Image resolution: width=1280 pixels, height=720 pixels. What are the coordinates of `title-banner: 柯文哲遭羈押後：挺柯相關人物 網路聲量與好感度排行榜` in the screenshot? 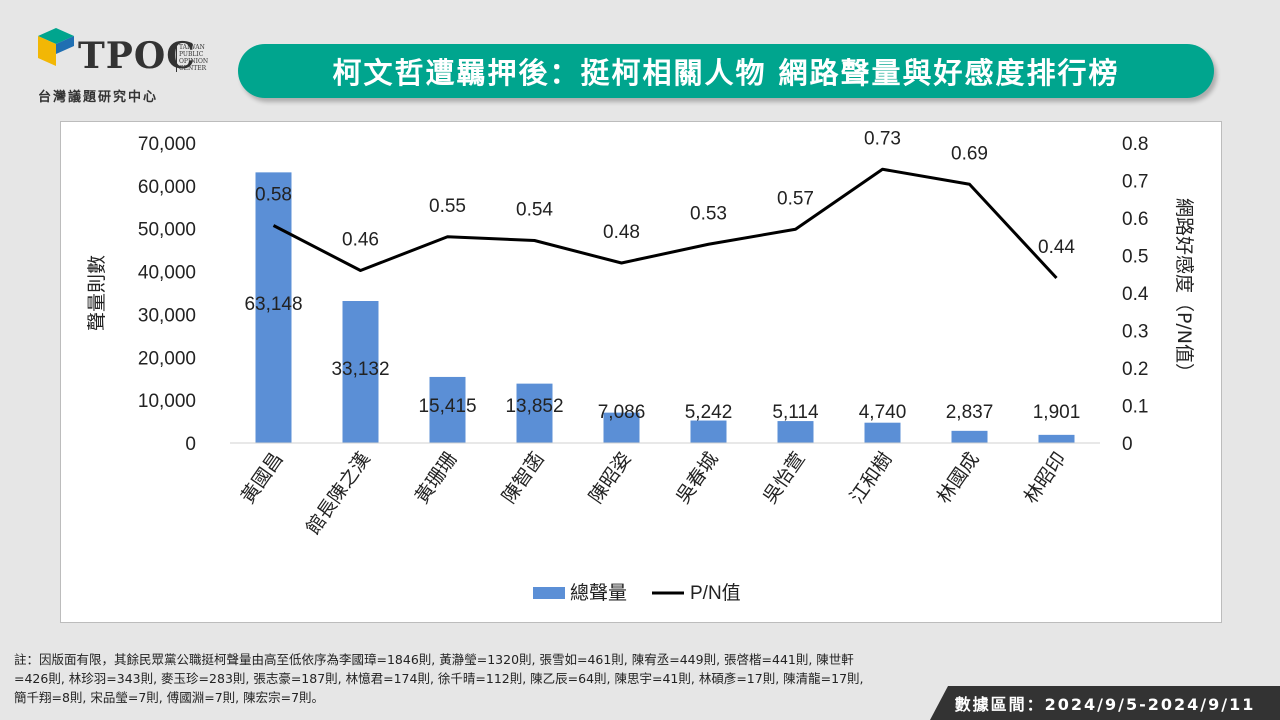 It's located at (726, 71).